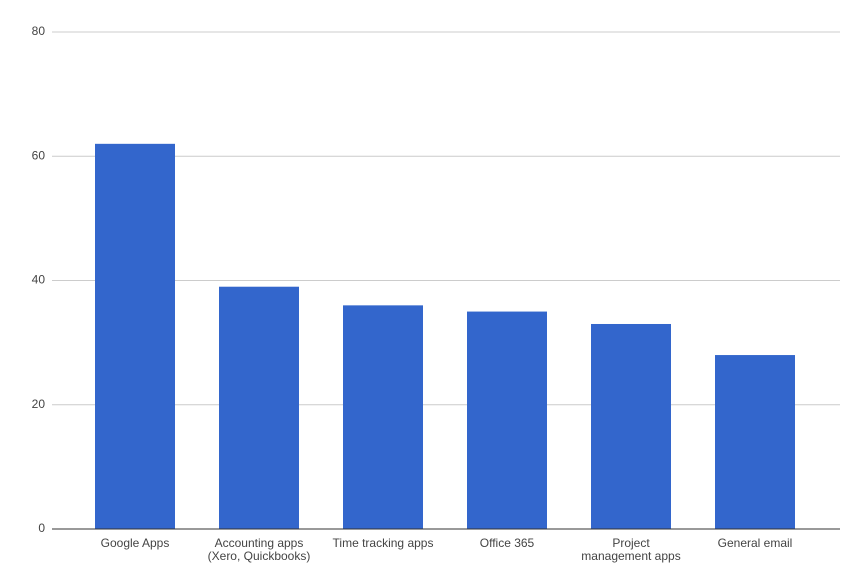 This screenshot has height=584, width=867. I want to click on y-tick-label: 0, so click(41, 528).